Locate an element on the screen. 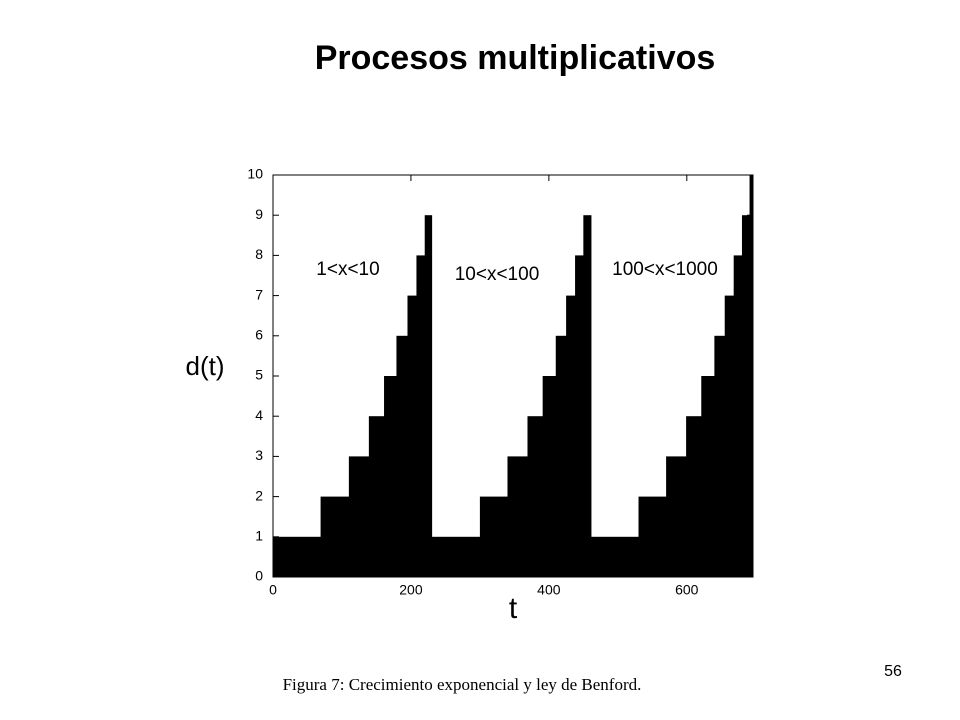 Image resolution: width=960 pixels, height=720 pixels. page-number: 56 is located at coordinates (893, 671).